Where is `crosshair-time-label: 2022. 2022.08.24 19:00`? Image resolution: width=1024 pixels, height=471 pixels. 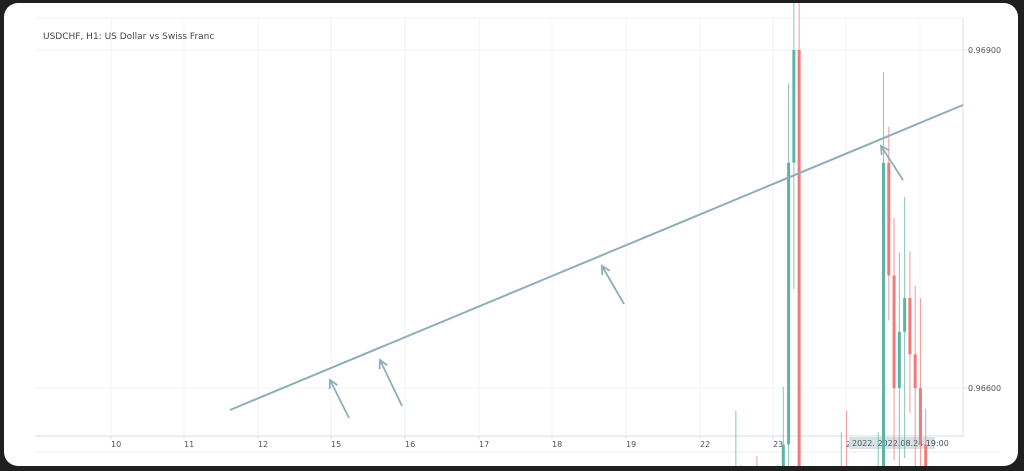 crosshair-time-label: 2022. 2022.08.24 19:00 is located at coordinates (900, 443).